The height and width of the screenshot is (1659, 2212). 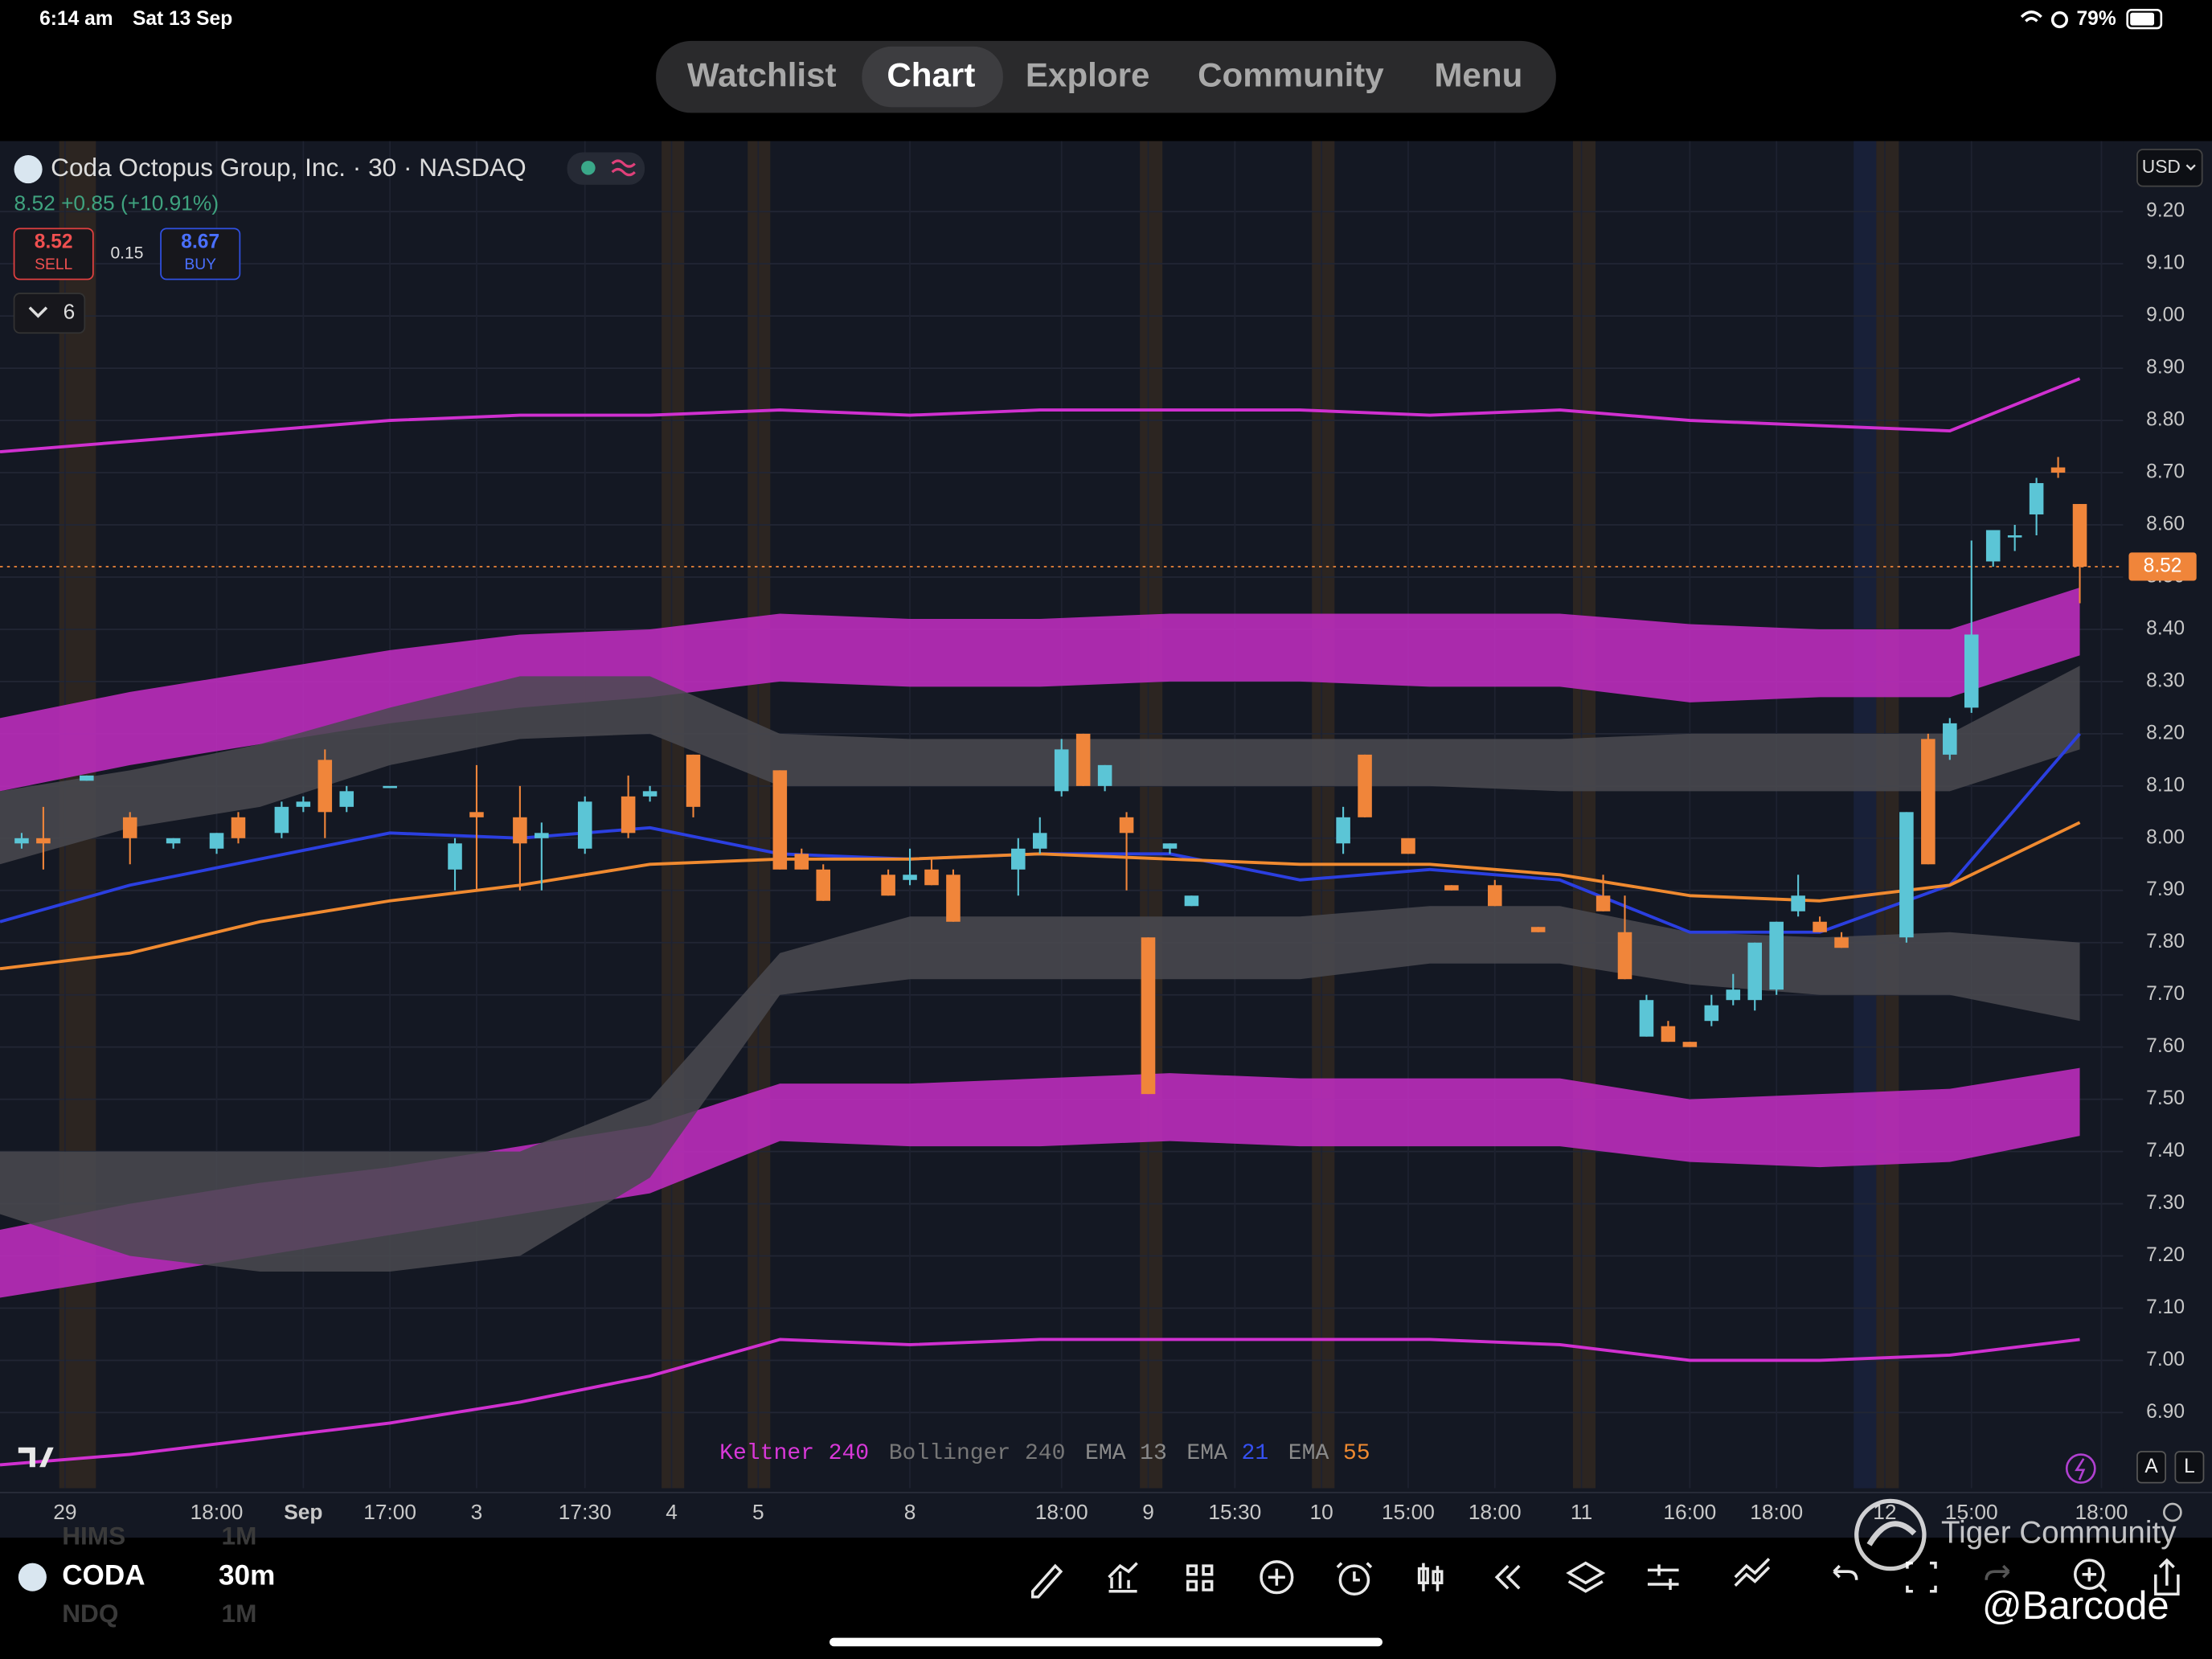 I want to click on y-tick-label: 8.00, so click(x=2165, y=837).